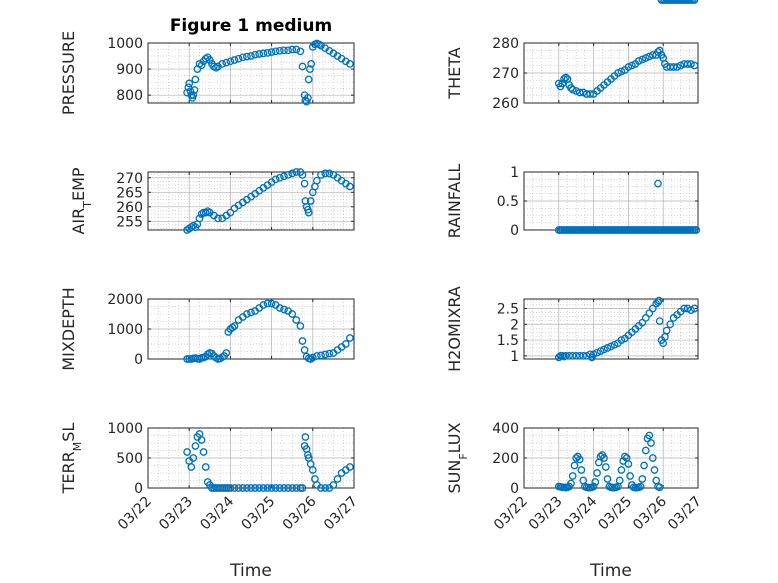  I want to click on y-tick-label: 500, so click(129, 459).